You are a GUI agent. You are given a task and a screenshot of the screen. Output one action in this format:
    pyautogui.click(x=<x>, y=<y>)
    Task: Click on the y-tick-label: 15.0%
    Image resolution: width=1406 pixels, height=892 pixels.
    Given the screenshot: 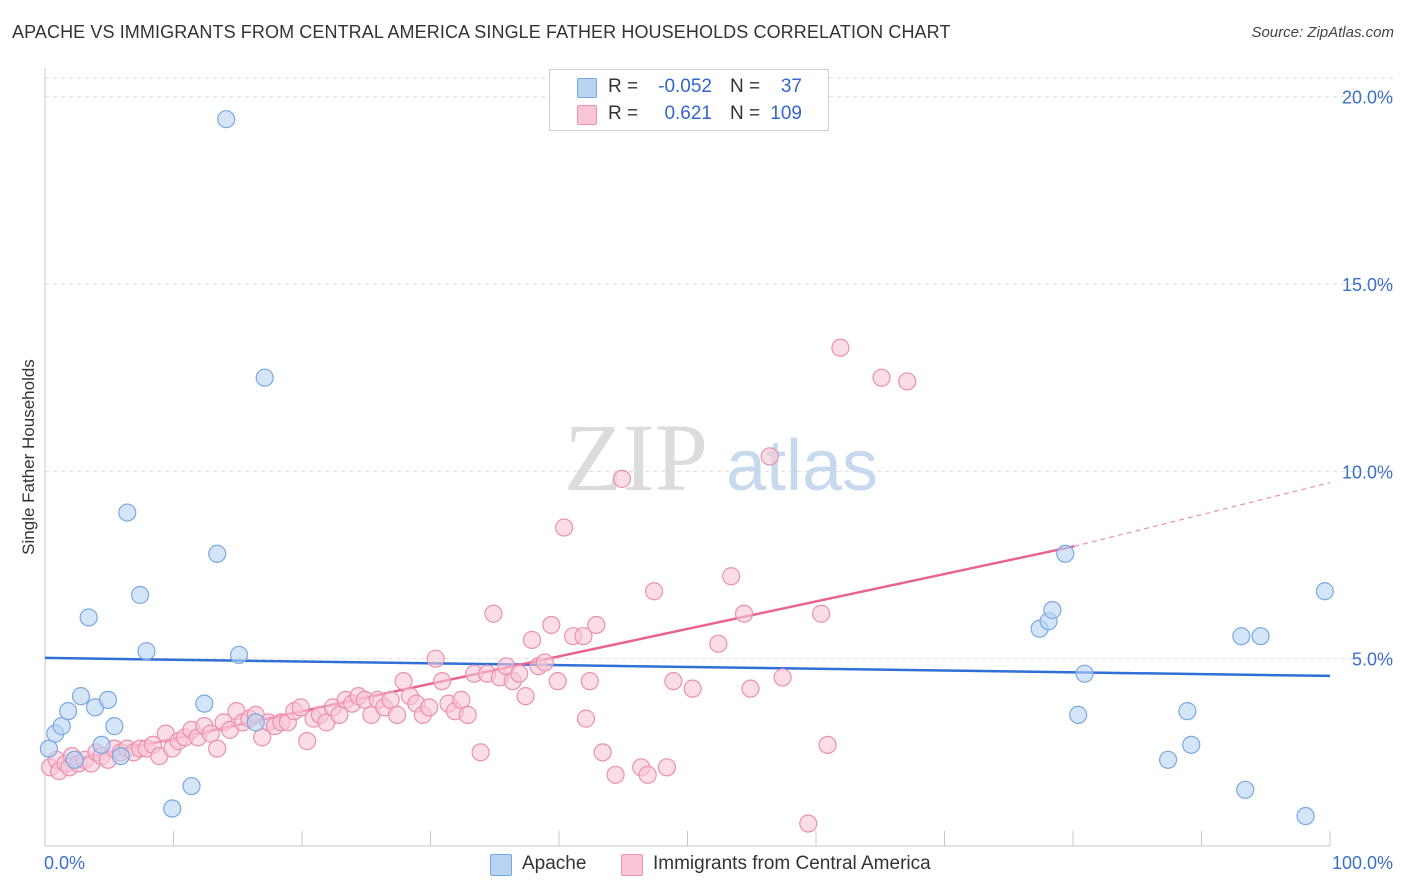 What is the action you would take?
    pyautogui.click(x=1367, y=285)
    